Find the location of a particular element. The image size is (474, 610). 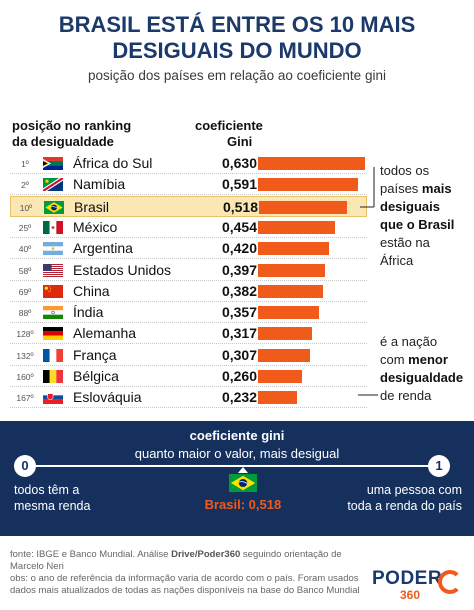

rank-label: 10º is located at coordinates (26, 207).